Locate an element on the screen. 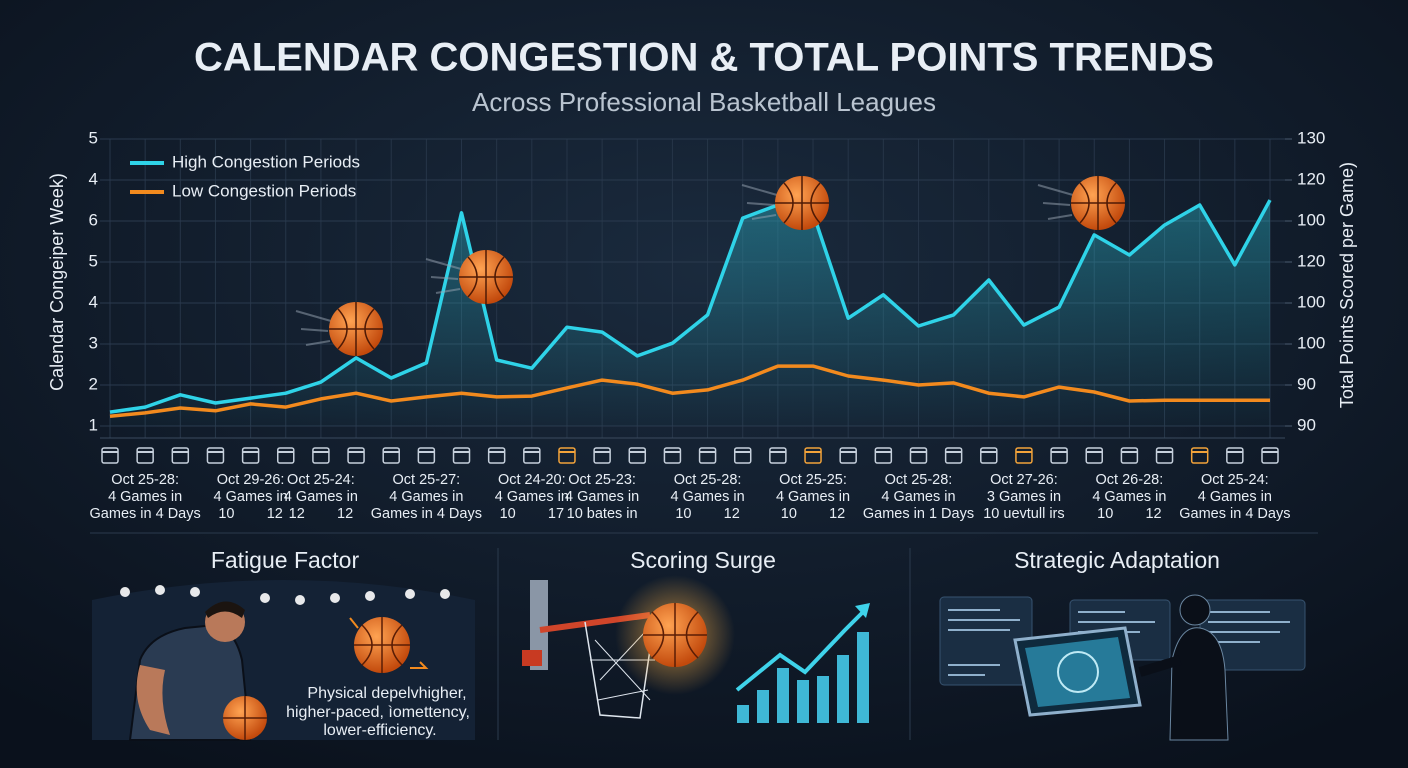 This screenshot has width=1408, height=768. x-tick-label: 10 uevtull irs is located at coordinates (1023, 514).